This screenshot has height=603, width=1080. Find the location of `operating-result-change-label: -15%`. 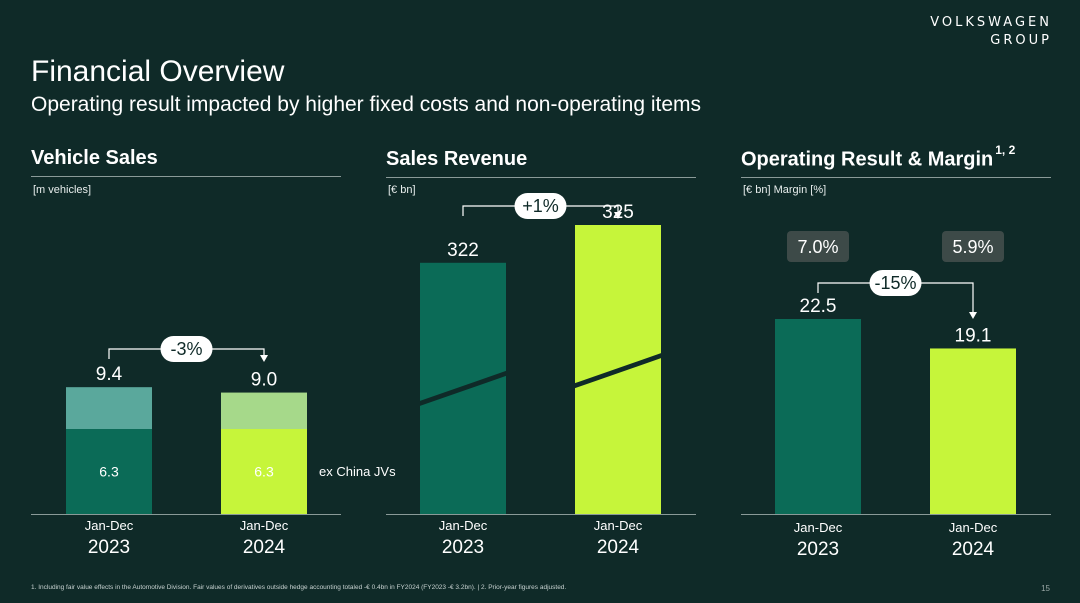

operating-result-change-label: -15% is located at coordinates (895, 283).